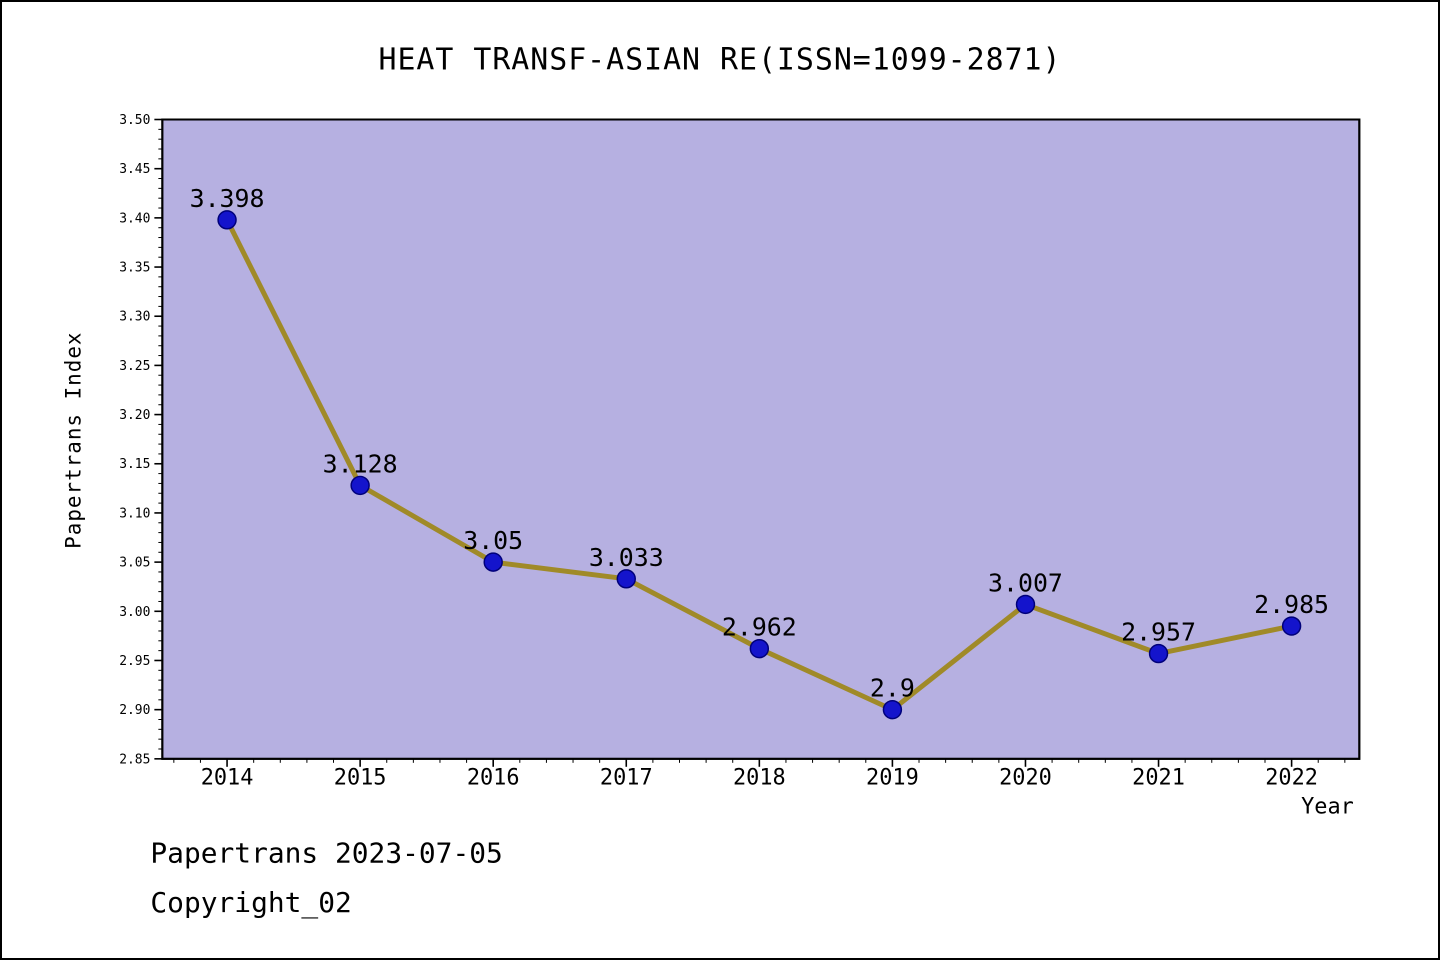  I want to click on y-tick-label: 3.05, so click(134, 563).